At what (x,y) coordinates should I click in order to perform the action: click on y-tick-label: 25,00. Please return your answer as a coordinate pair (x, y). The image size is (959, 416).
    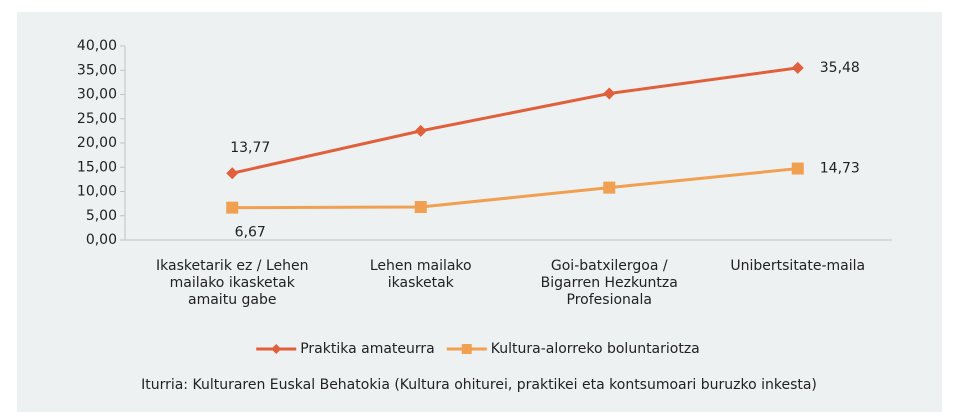
    Looking at the image, I should click on (97, 119).